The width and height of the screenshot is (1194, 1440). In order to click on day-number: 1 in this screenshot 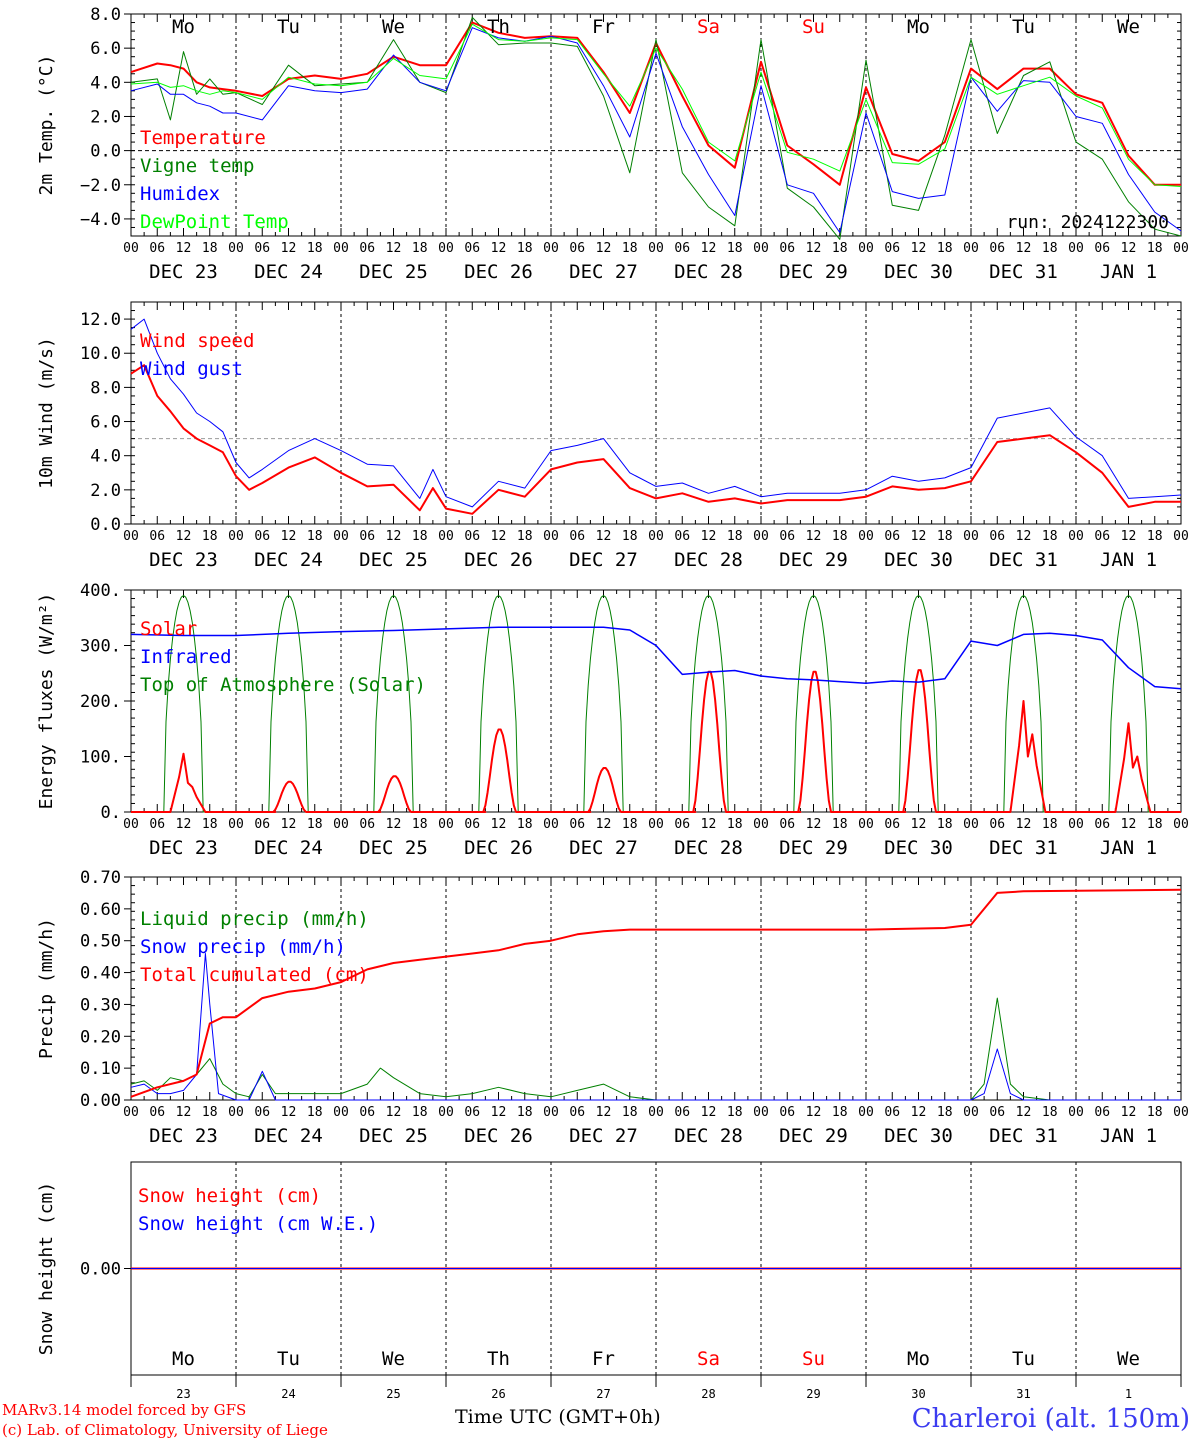, I will do `click(1128, 1394)`.